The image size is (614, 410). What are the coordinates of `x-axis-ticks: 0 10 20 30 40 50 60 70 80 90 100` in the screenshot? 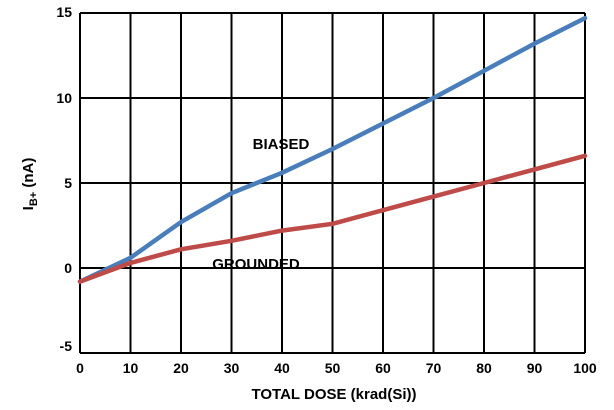 It's located at (336, 368).